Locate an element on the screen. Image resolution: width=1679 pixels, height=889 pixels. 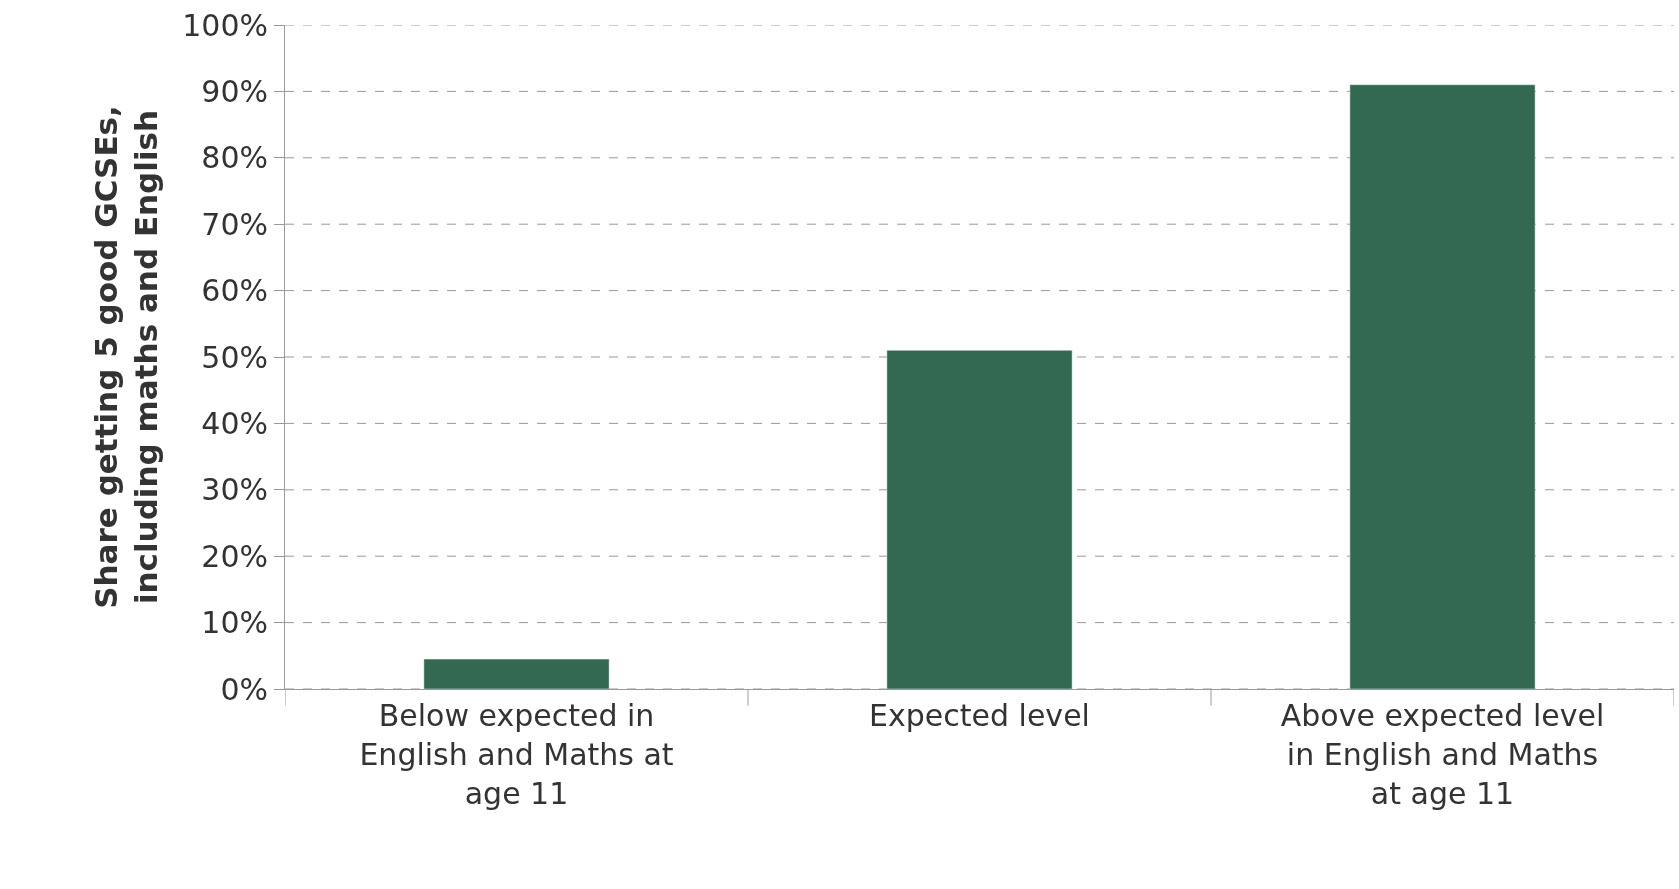
x-tick-label: Above expected level in English and Maths at age 11 is located at coordinates (1442, 754).